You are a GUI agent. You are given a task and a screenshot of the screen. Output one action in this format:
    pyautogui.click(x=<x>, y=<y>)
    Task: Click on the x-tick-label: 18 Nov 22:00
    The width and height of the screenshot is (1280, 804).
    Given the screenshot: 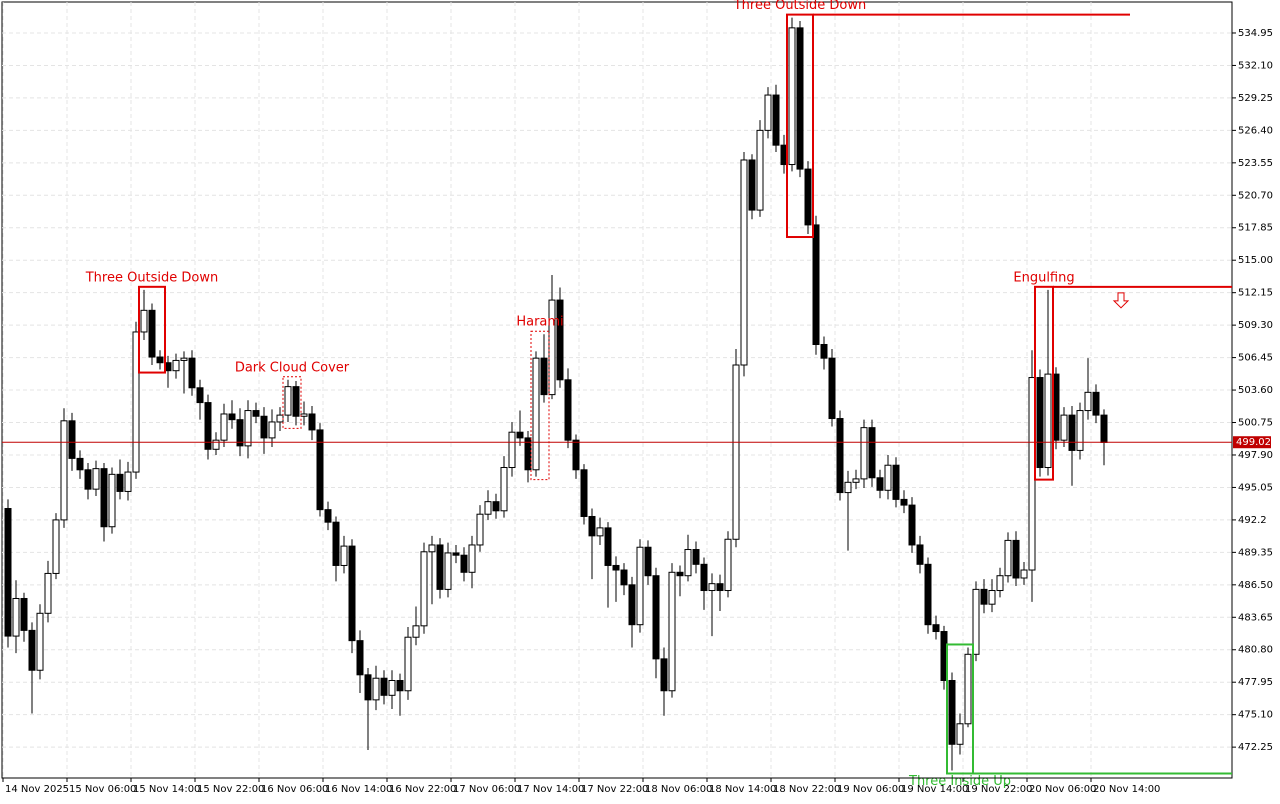 What is the action you would take?
    pyautogui.click(x=806, y=789)
    